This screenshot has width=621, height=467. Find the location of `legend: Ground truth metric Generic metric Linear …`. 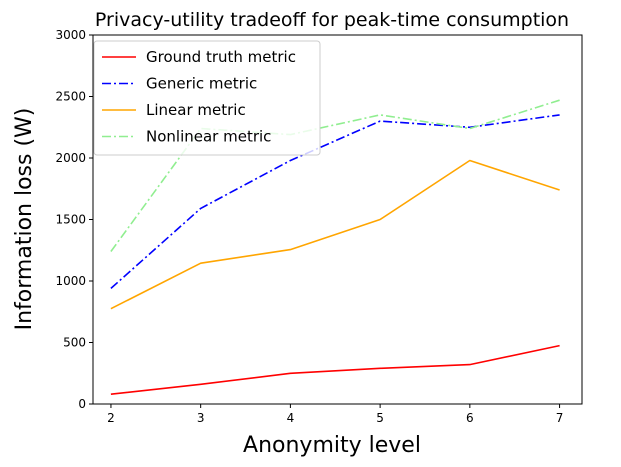

legend: Ground truth metric Generic metric Linear … is located at coordinates (207, 98).